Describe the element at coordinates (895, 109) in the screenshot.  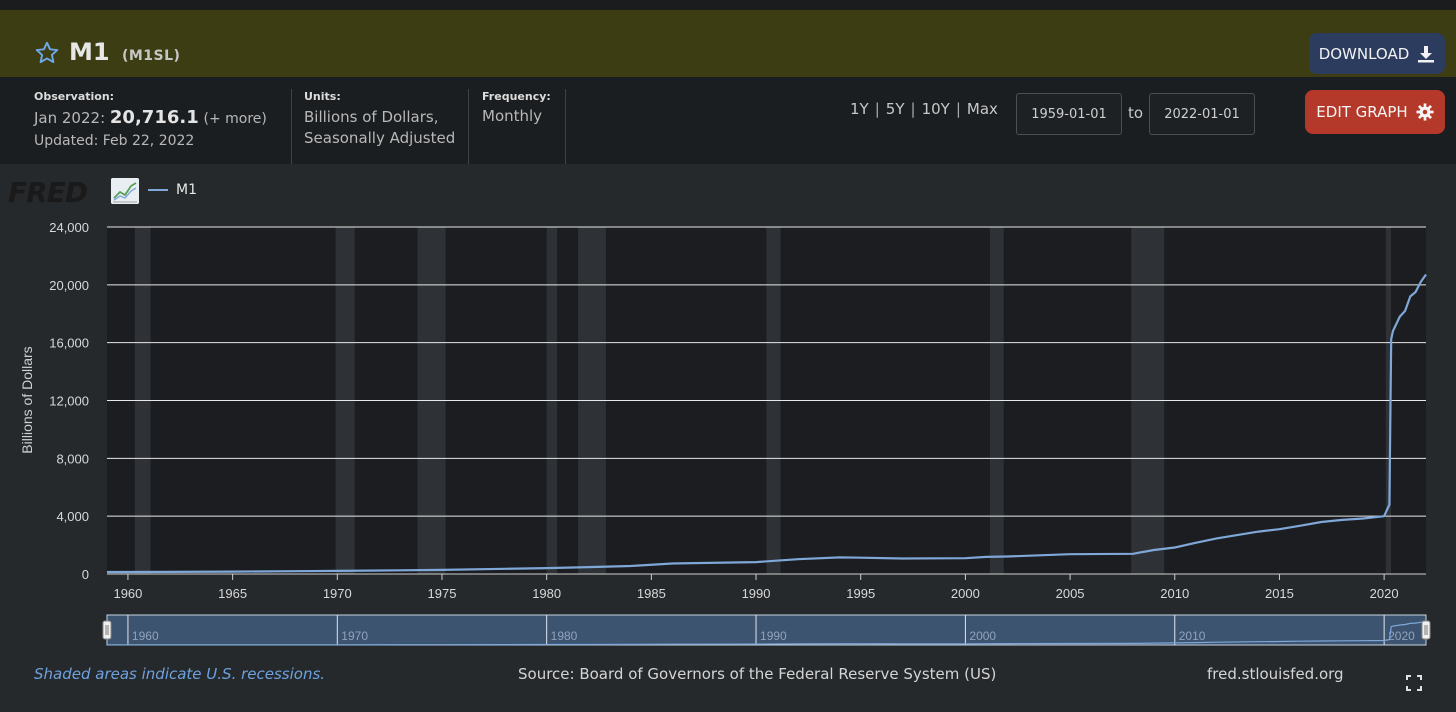
I see `range-5y: 5Y` at that location.